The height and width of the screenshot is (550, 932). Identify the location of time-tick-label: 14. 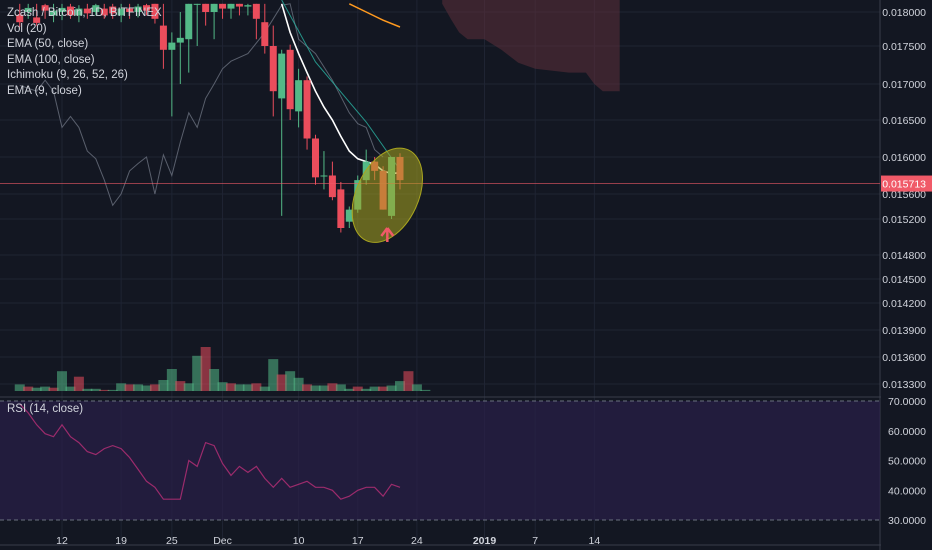
(595, 541).